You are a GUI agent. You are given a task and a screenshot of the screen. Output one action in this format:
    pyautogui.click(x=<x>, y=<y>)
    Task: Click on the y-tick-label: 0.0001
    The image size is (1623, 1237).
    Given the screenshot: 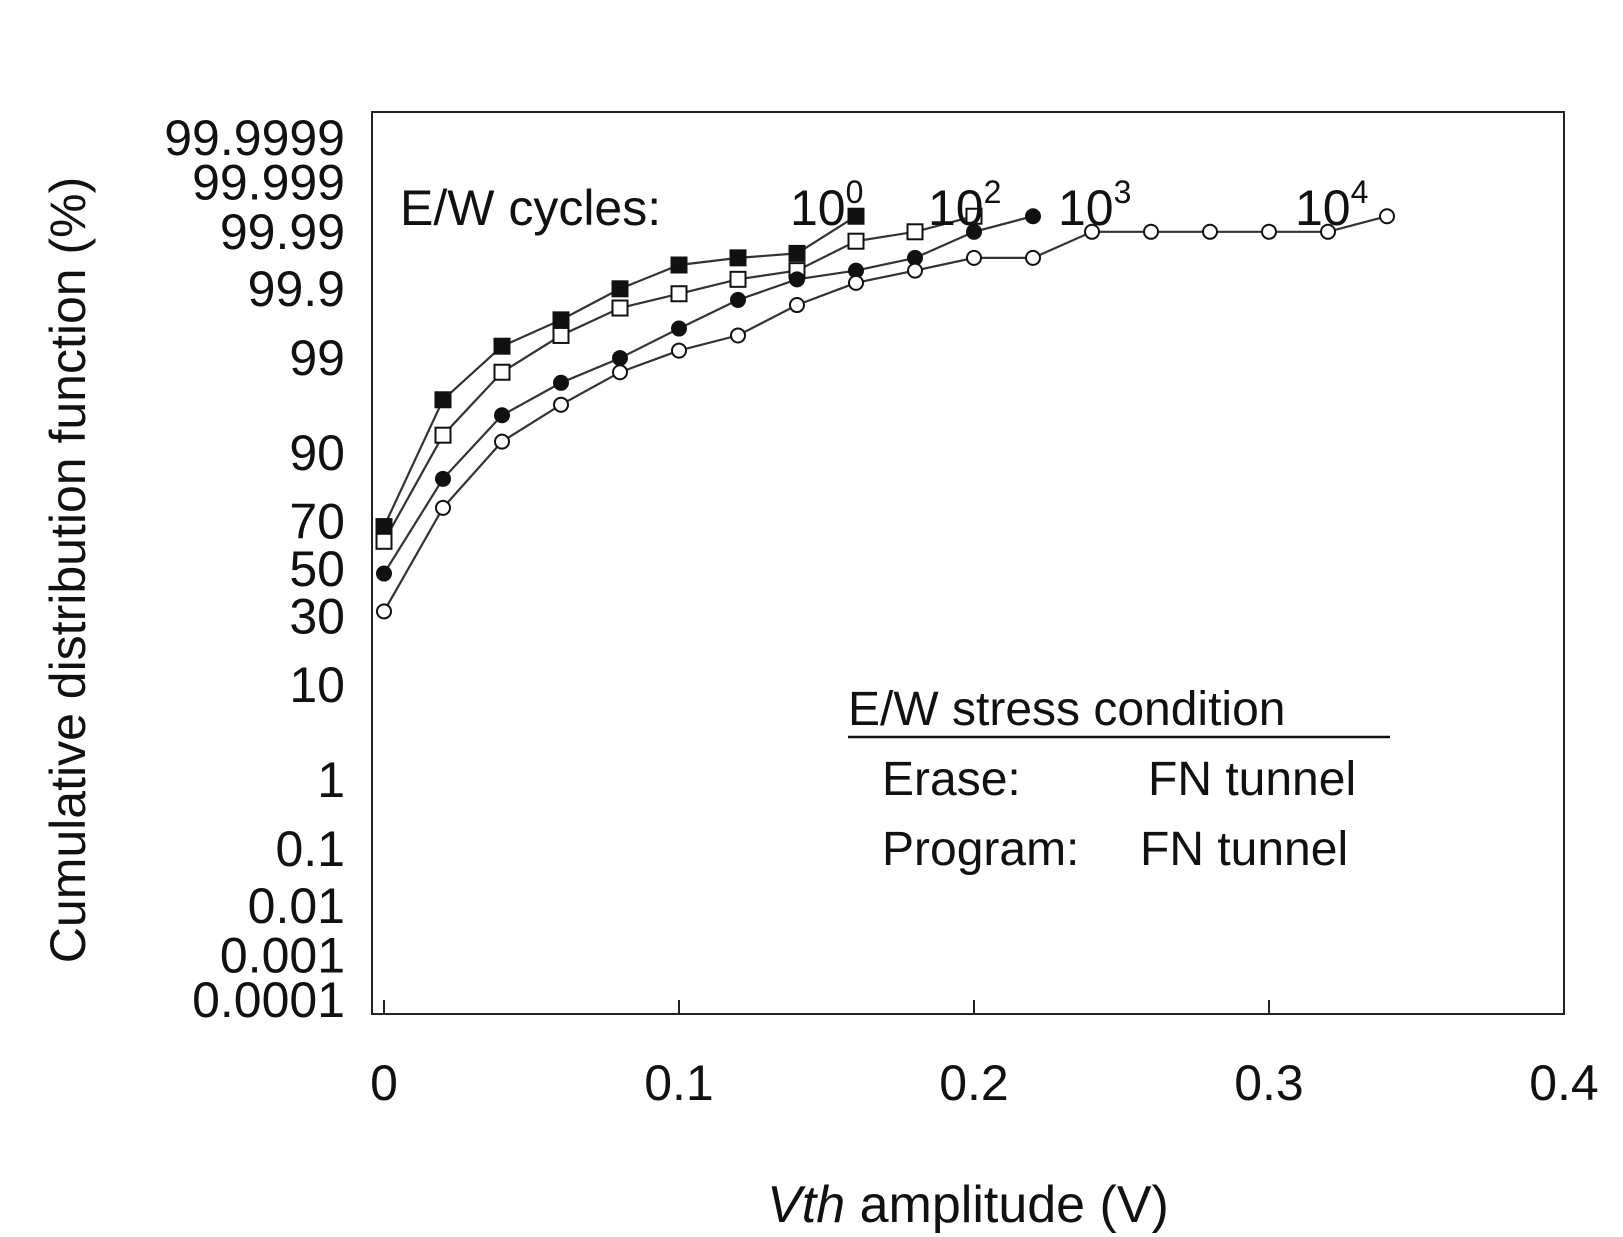 What is the action you would take?
    pyautogui.click(x=268, y=1000)
    